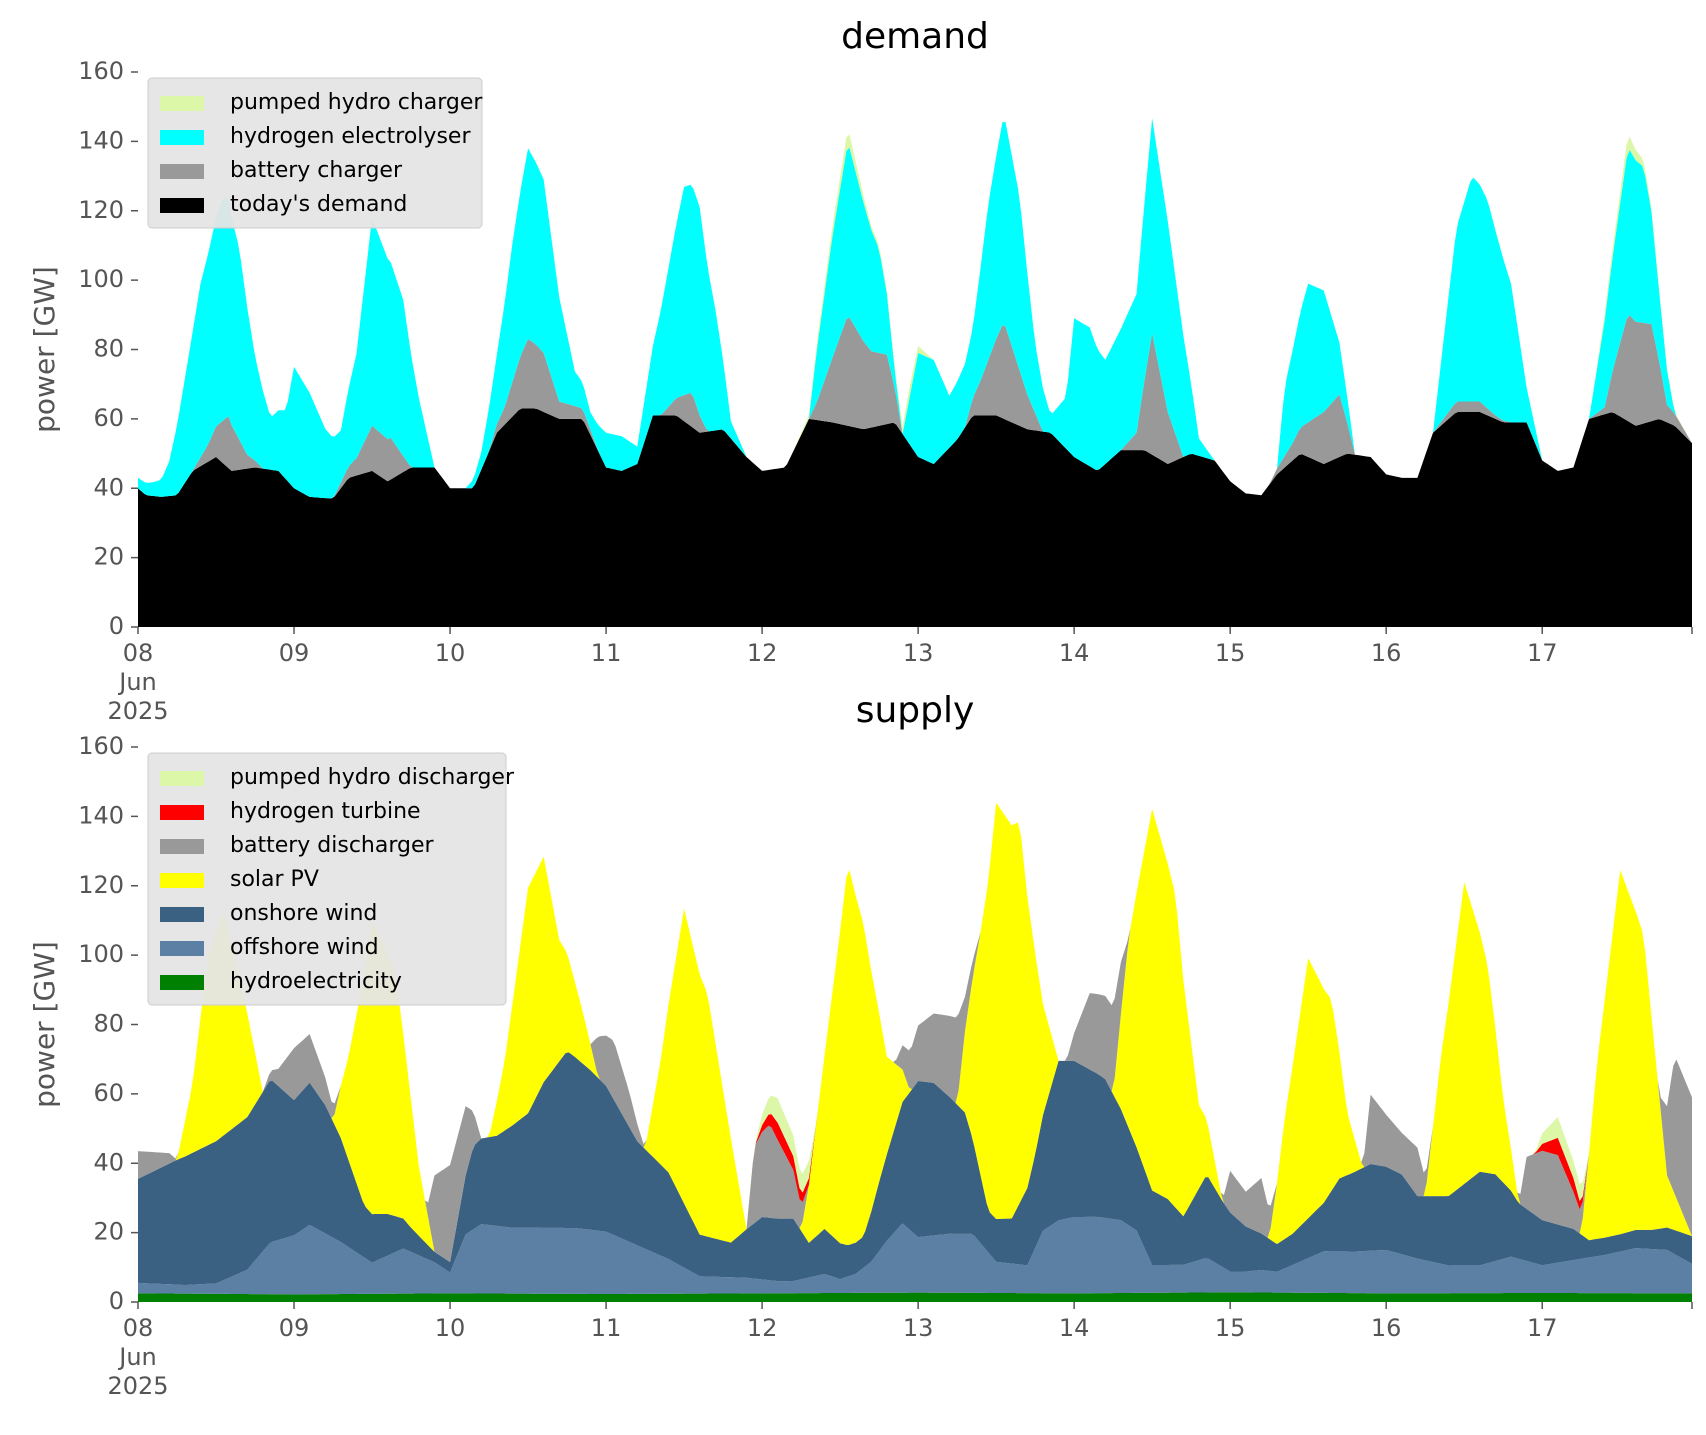 This screenshot has width=1706, height=1435. Describe the element at coordinates (303, 913) in the screenshot. I see `legend-label: onshore wind` at that location.